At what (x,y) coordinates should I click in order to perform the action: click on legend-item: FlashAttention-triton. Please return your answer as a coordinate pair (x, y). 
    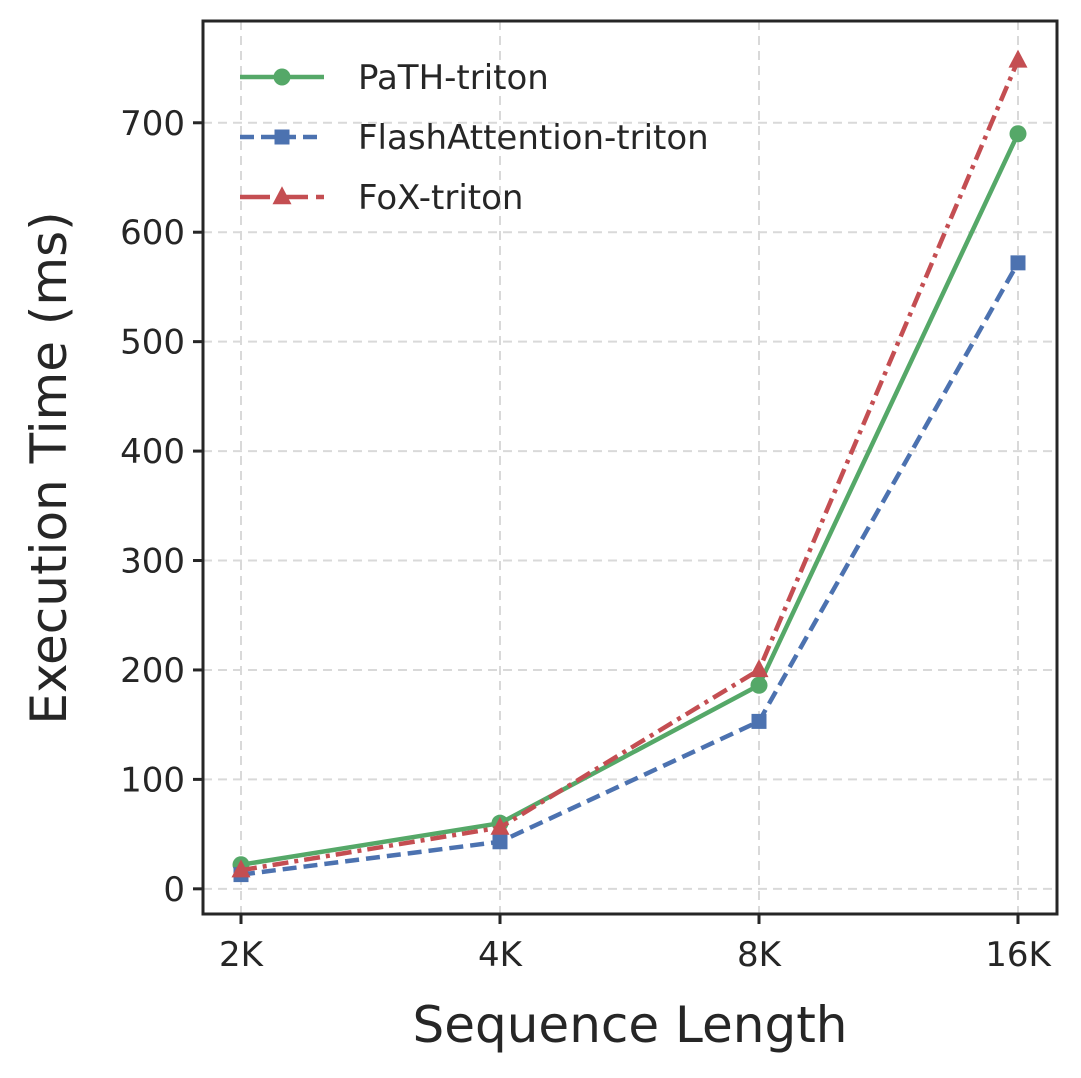
    Looking at the image, I should click on (474, 138).